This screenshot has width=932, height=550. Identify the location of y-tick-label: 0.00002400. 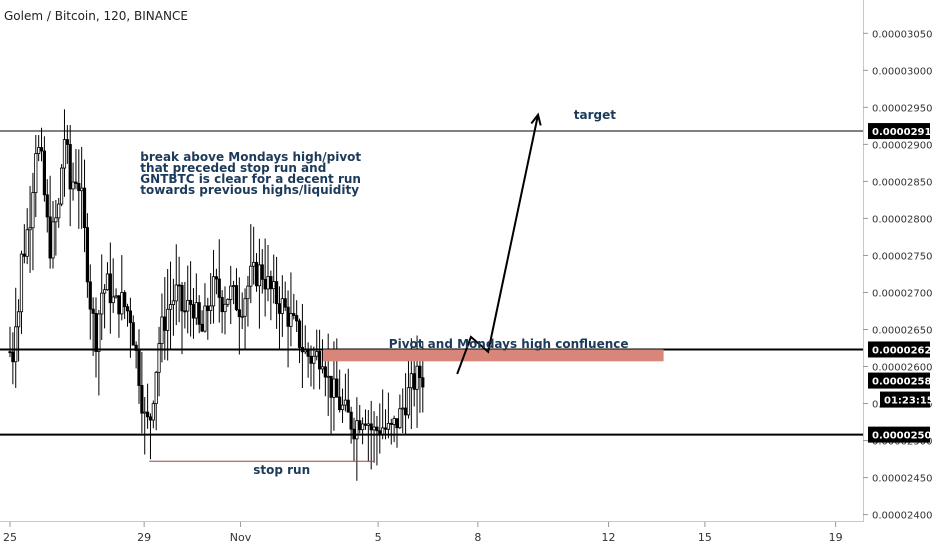
(902, 516).